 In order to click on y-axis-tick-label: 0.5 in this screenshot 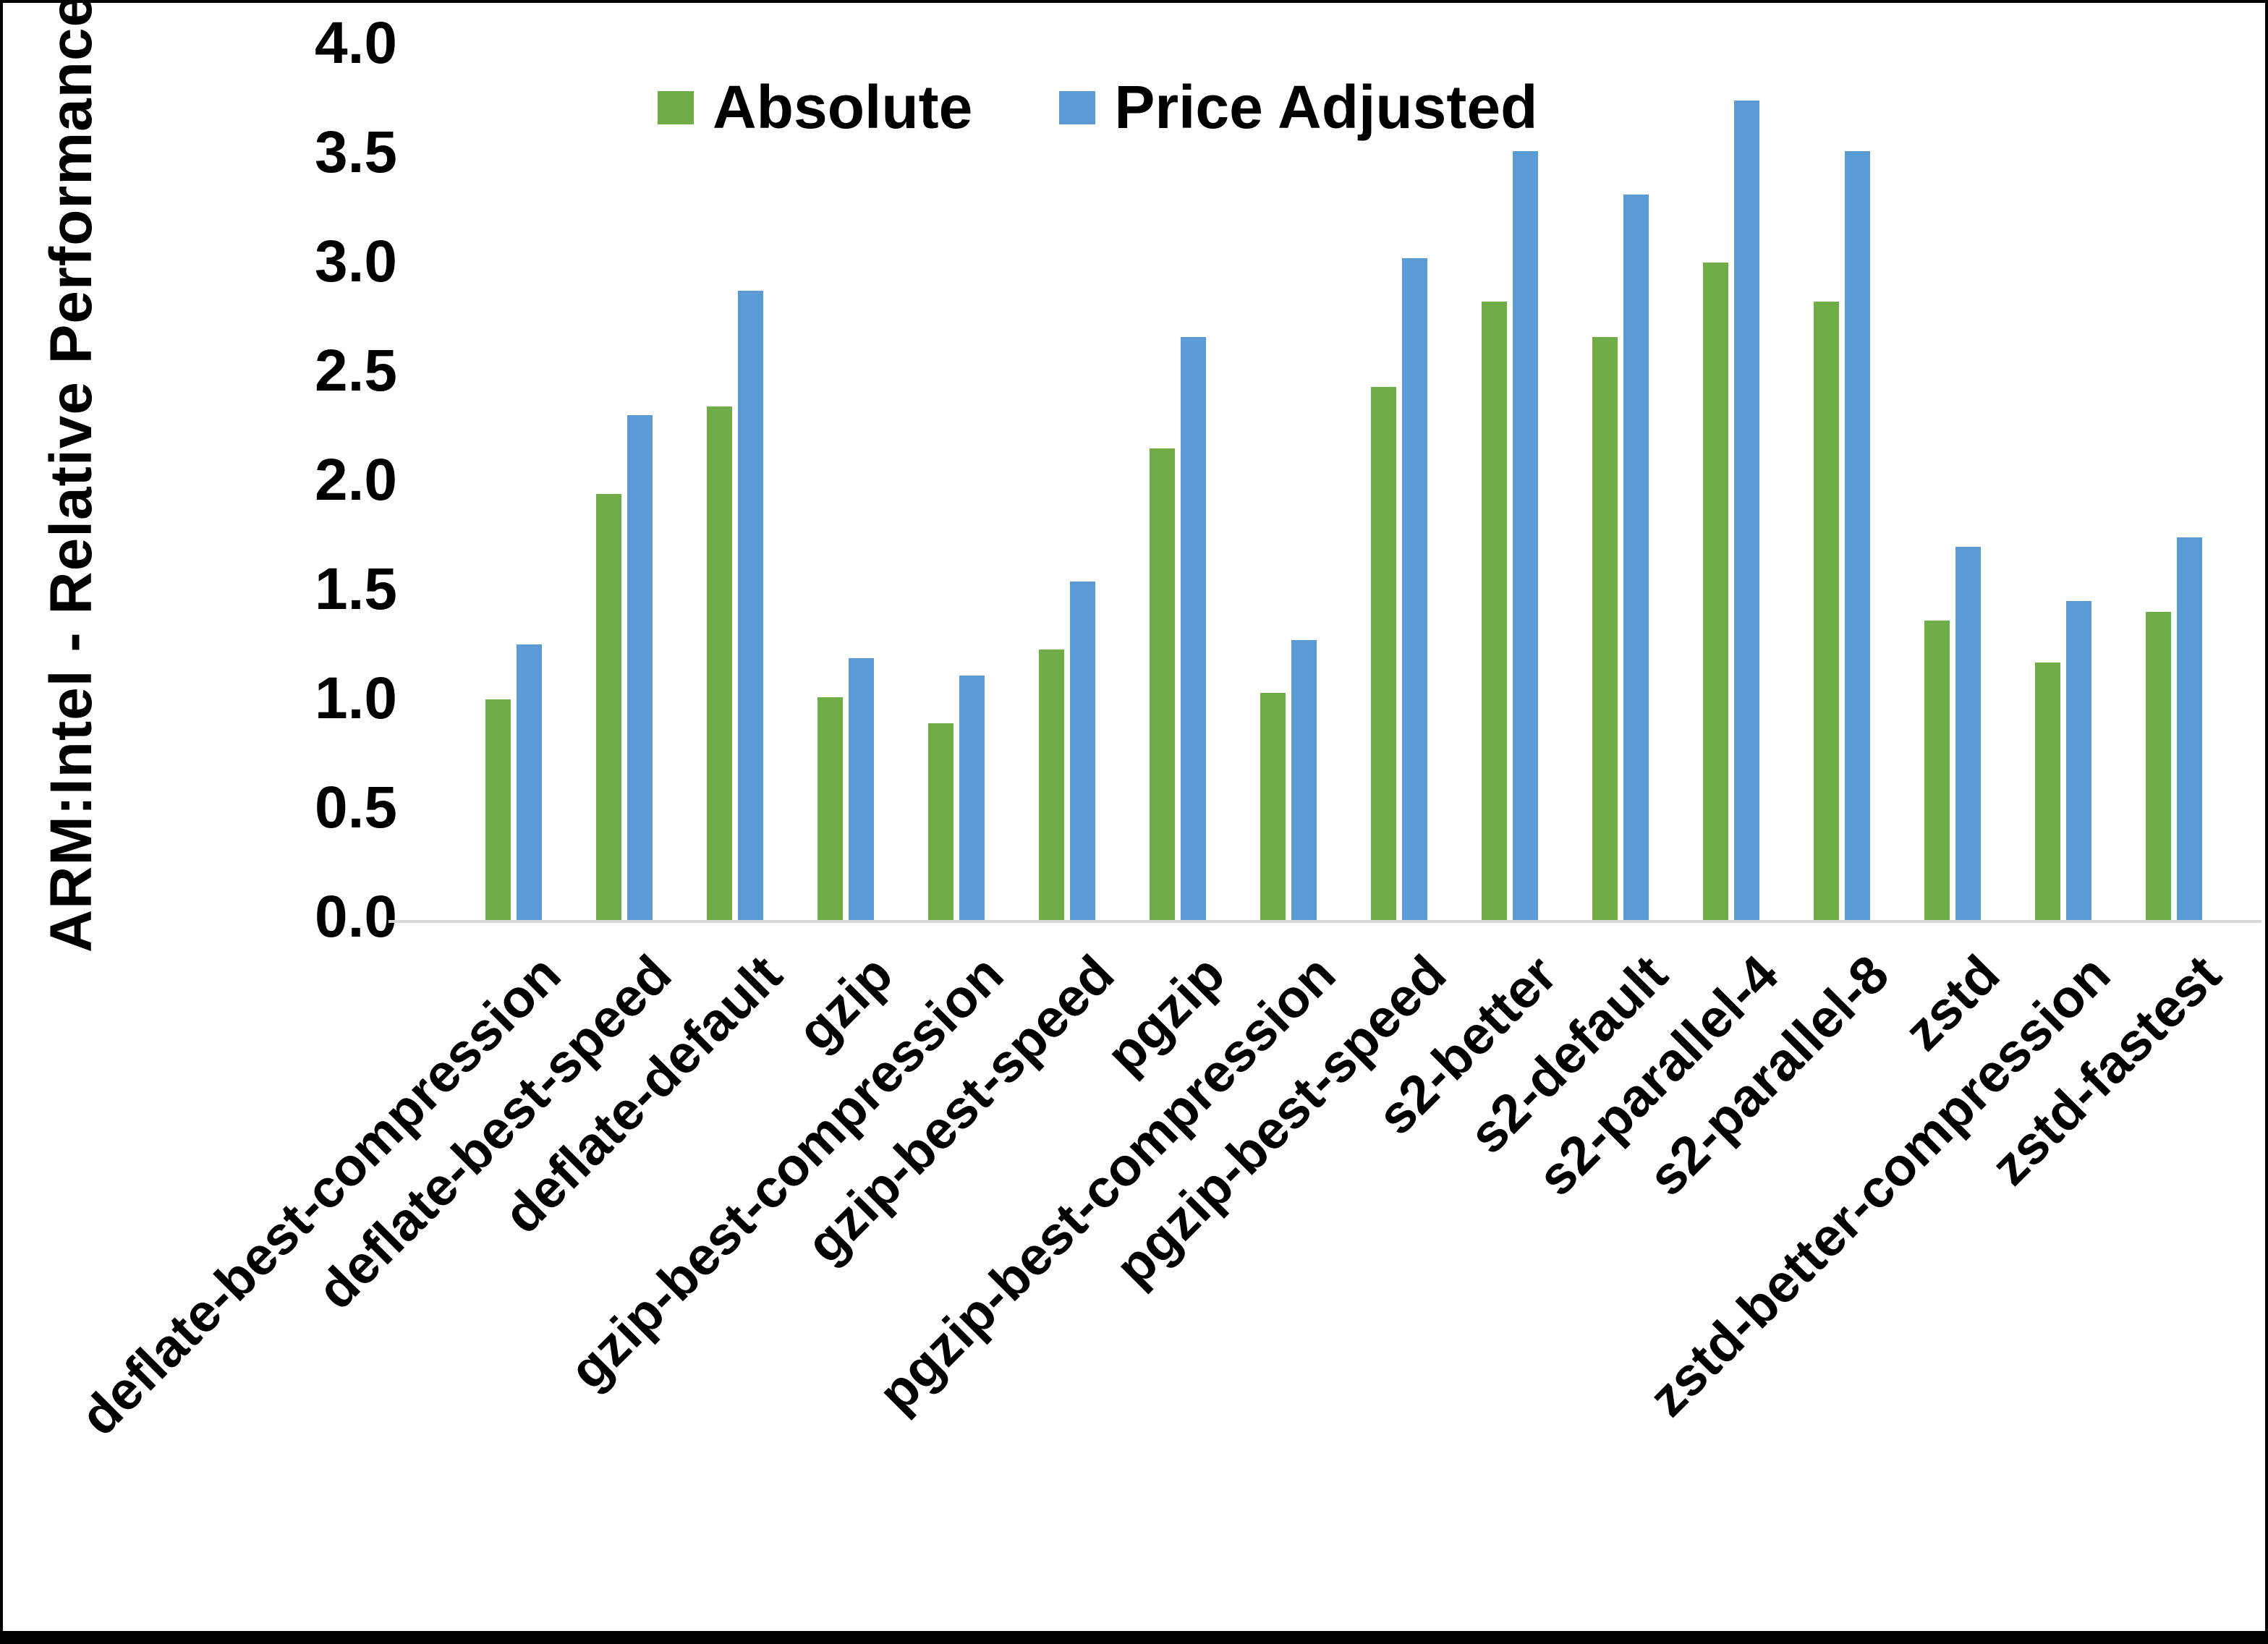, I will do `click(356, 808)`.